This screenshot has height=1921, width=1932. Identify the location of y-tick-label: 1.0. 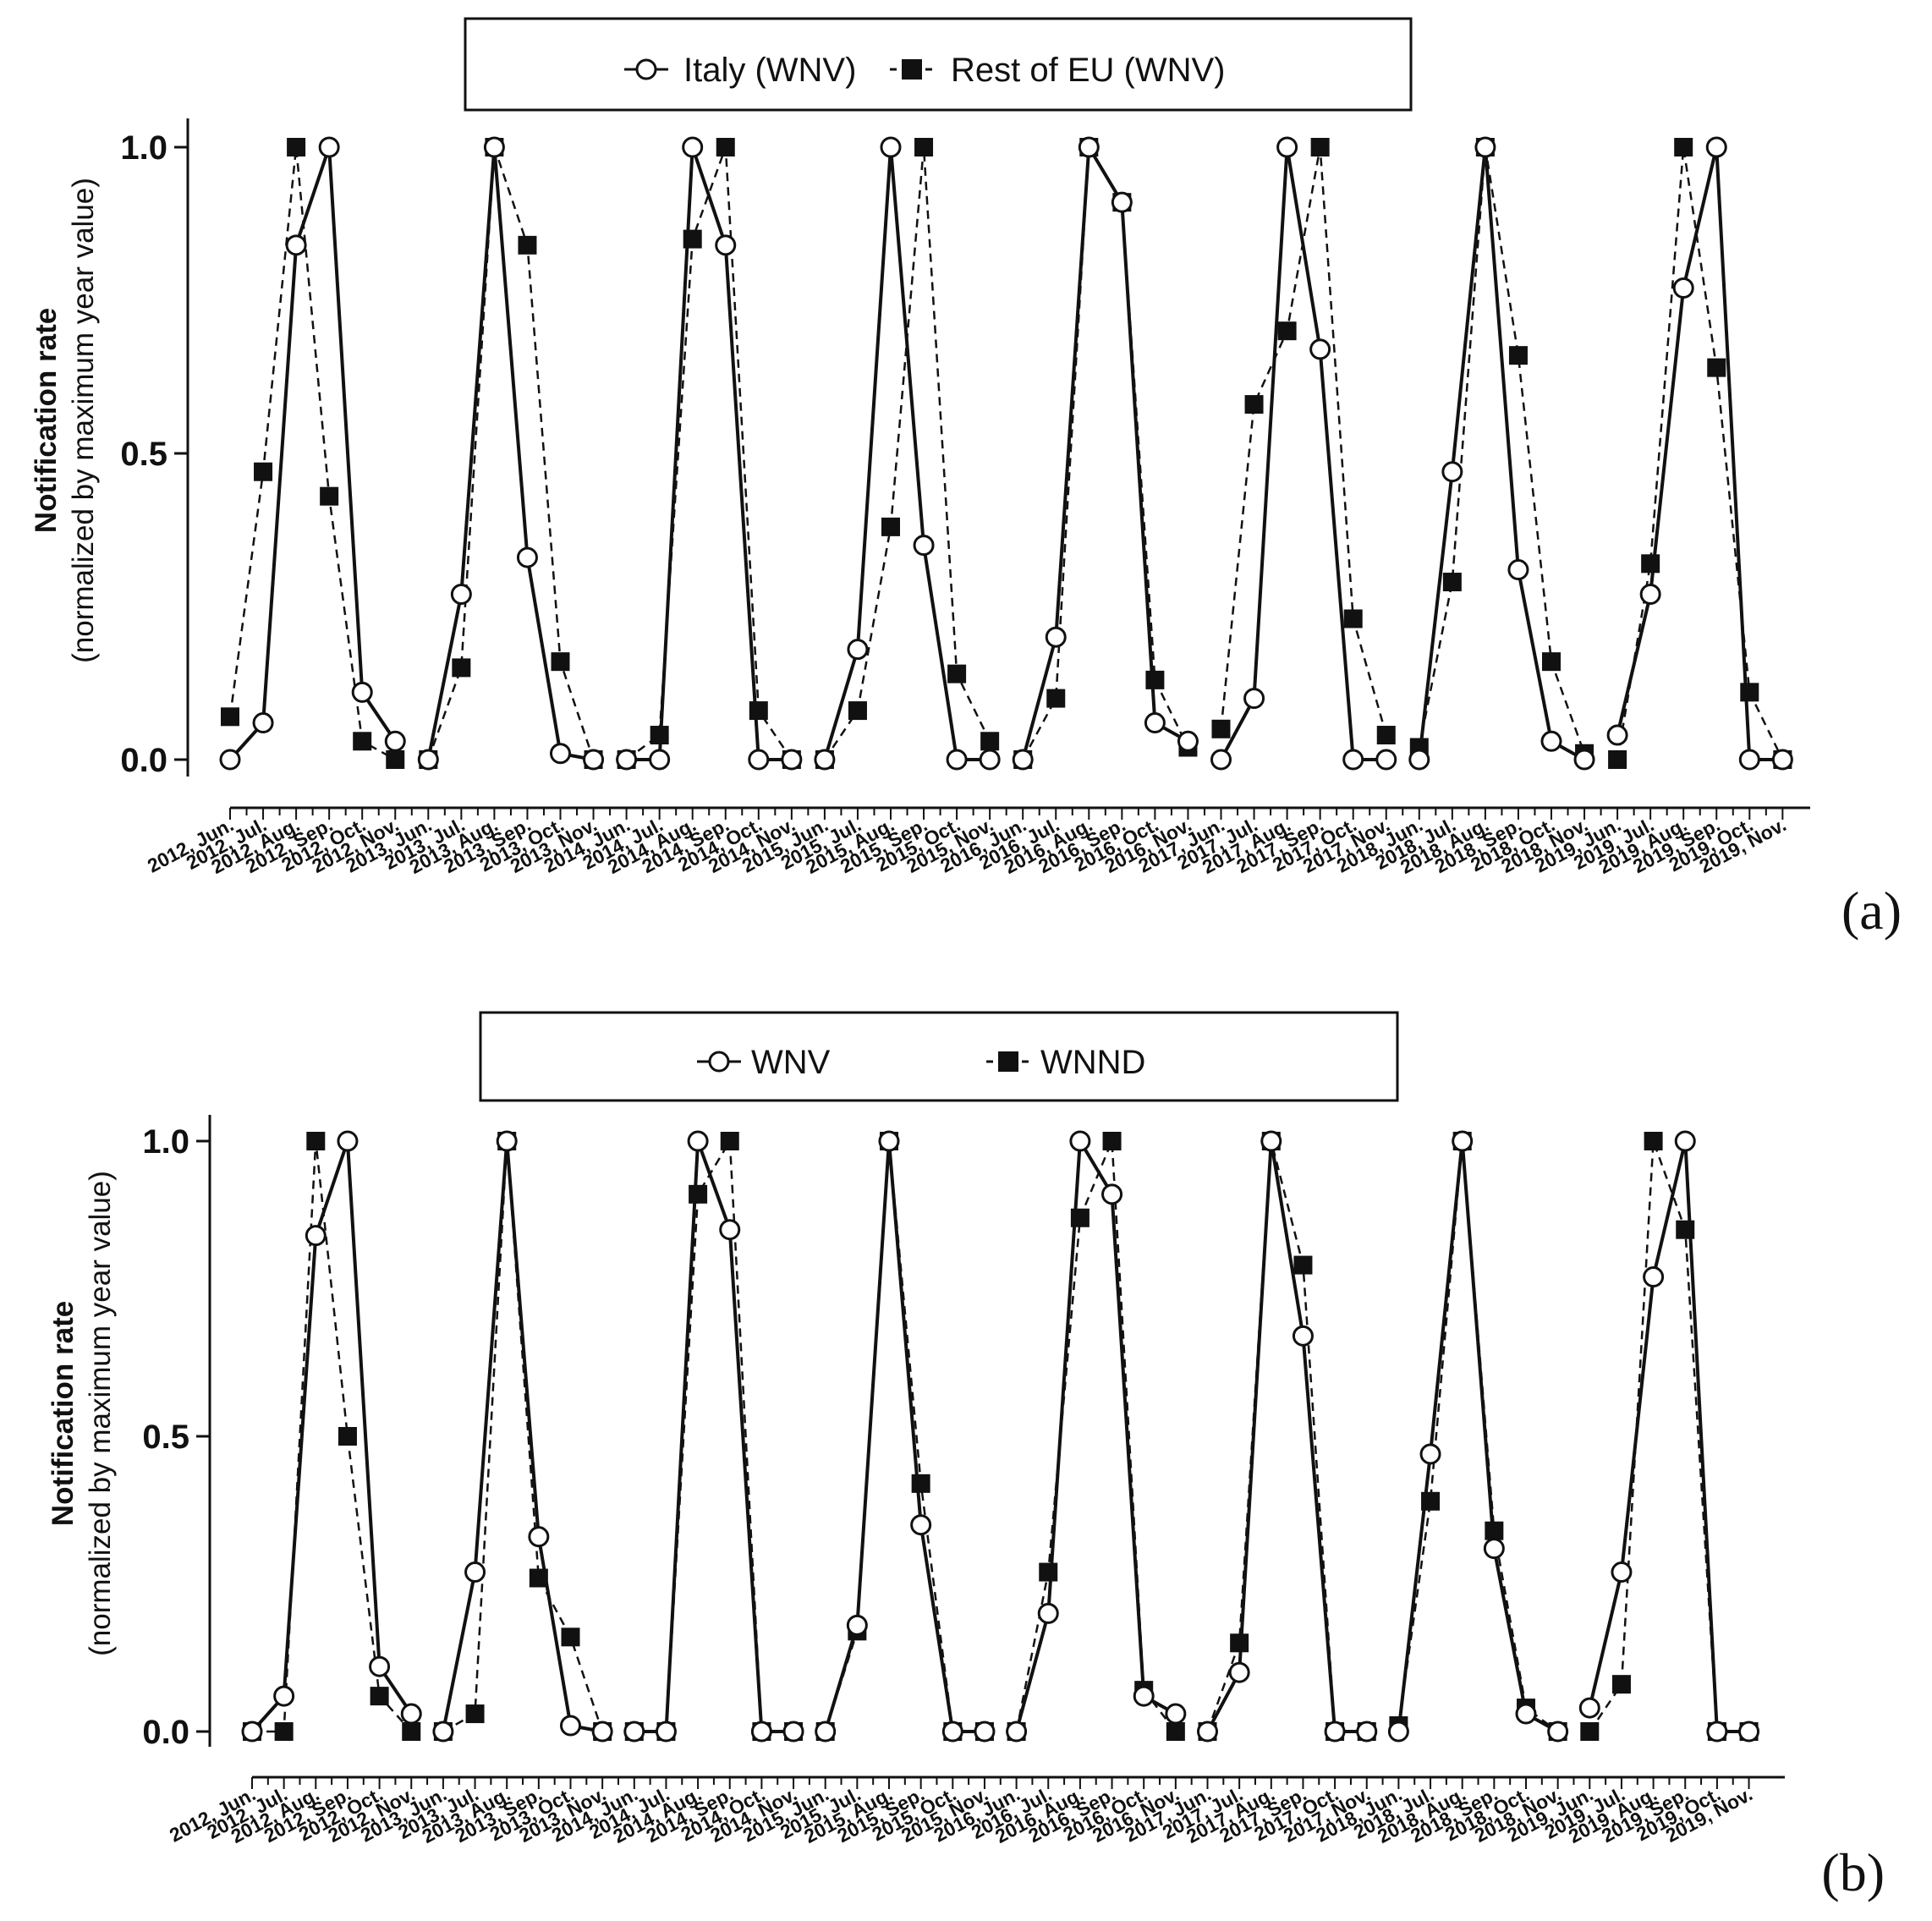
(144, 148).